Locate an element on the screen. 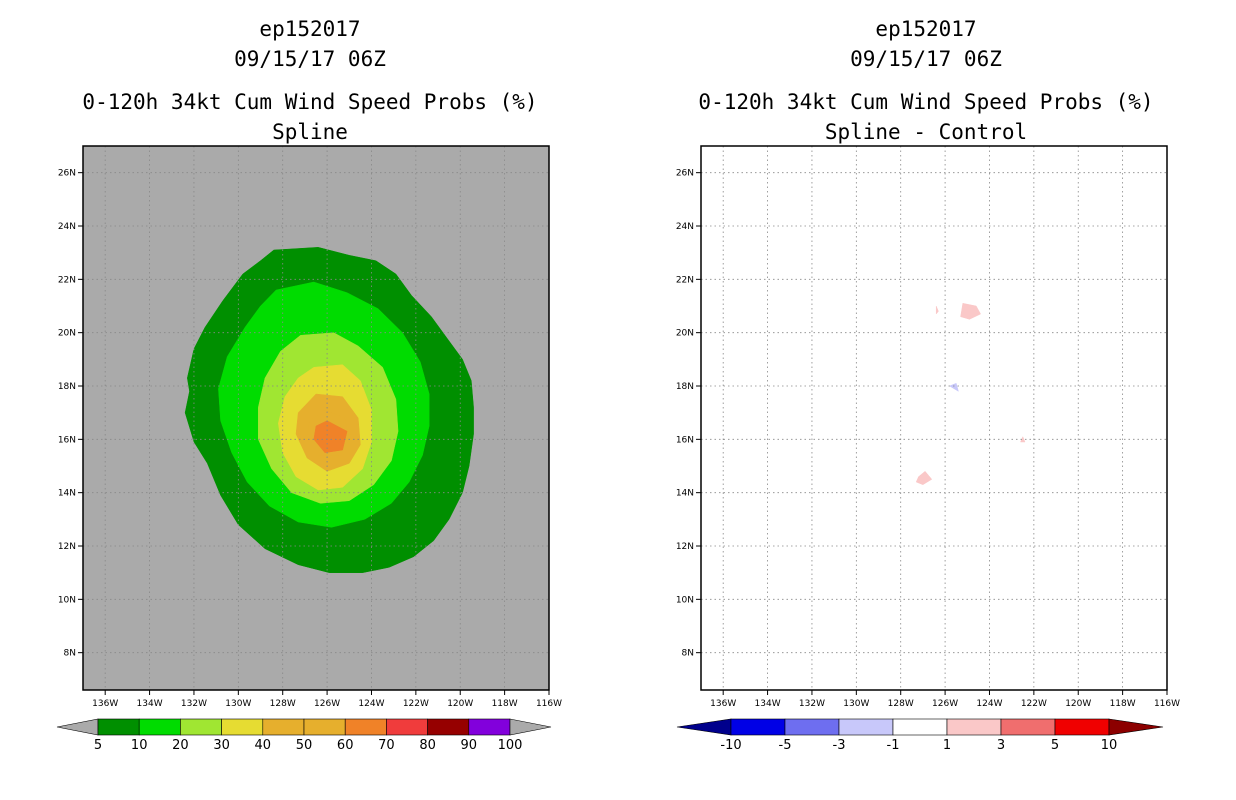 This screenshot has height=800, width=1236. colorbar-label: -10 is located at coordinates (730, 745).